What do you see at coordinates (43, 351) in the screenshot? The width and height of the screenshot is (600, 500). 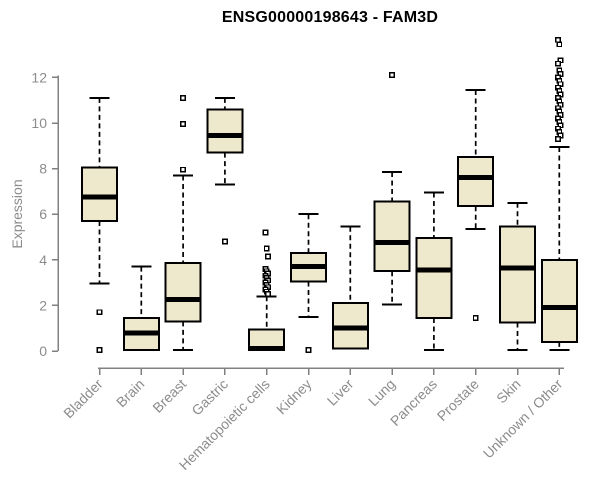 I see `y-axis-tick-label: 0` at bounding box center [43, 351].